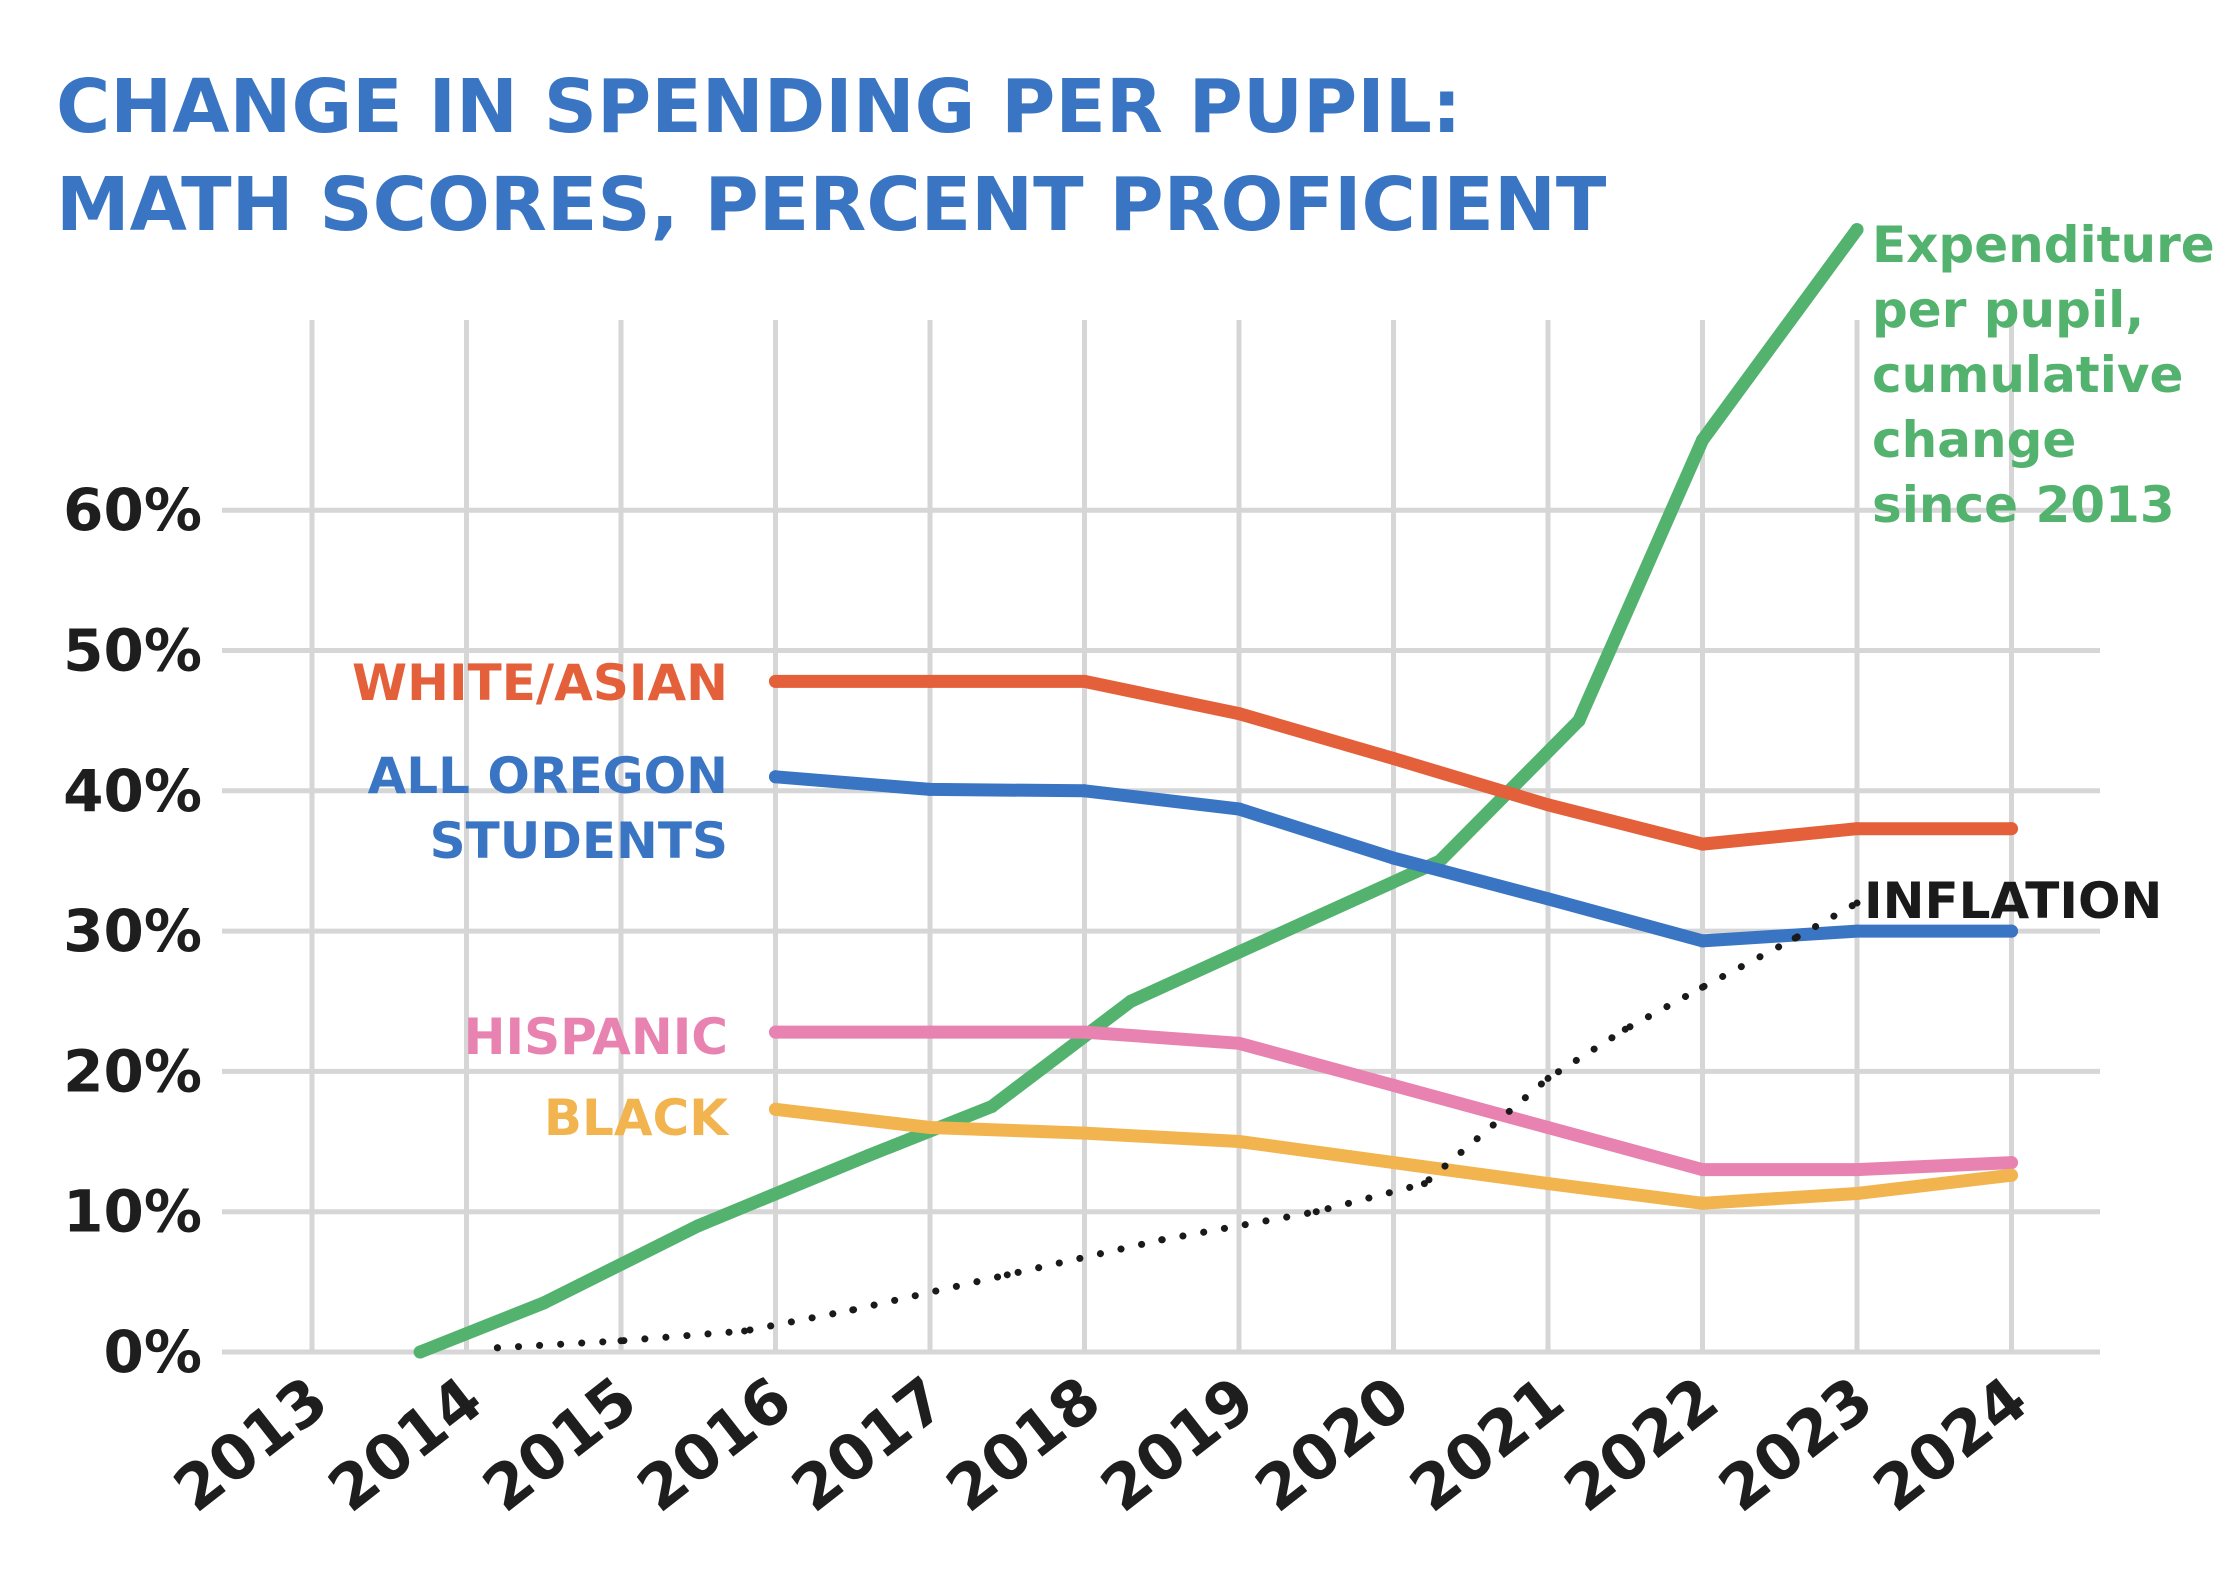 The height and width of the screenshot is (1574, 2236). I want to click on x-tick-label: 2024, so click(1950, 1444).